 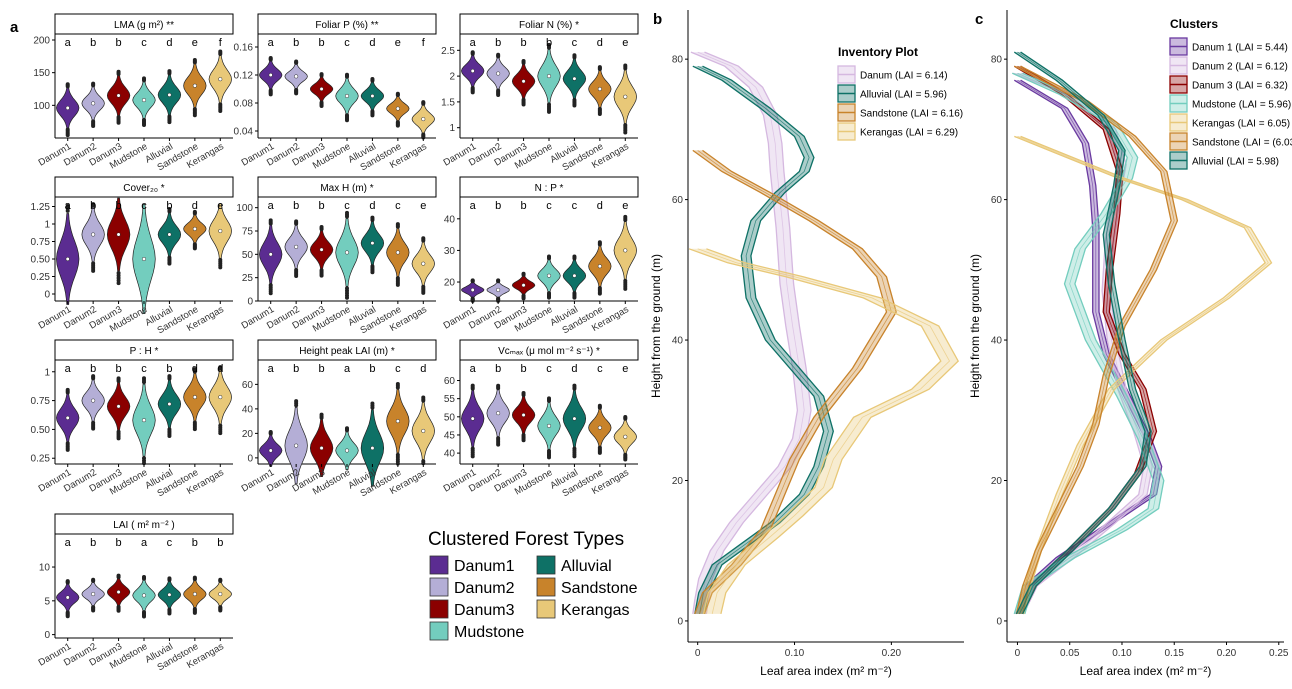 I want to click on y-tick-label: 2.5, so click(x=448, y=51).